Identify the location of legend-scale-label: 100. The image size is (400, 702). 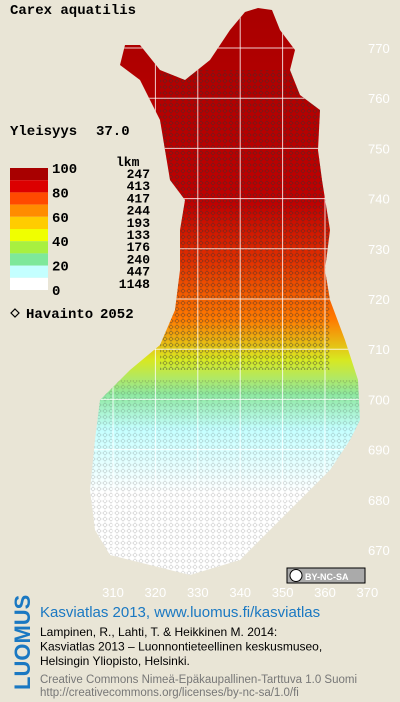
(64, 170).